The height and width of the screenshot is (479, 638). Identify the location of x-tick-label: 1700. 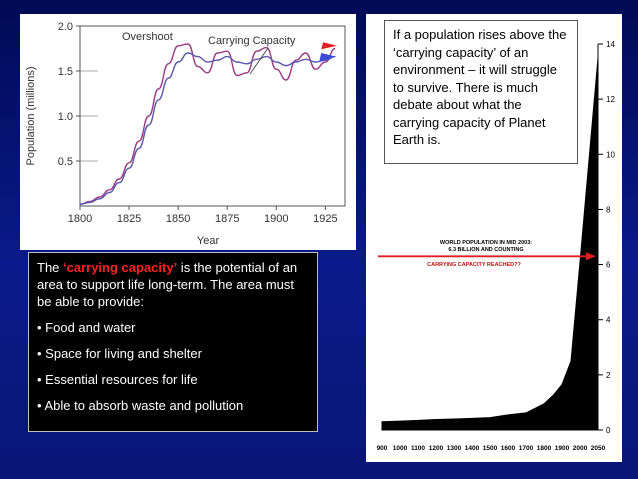
(526, 448).